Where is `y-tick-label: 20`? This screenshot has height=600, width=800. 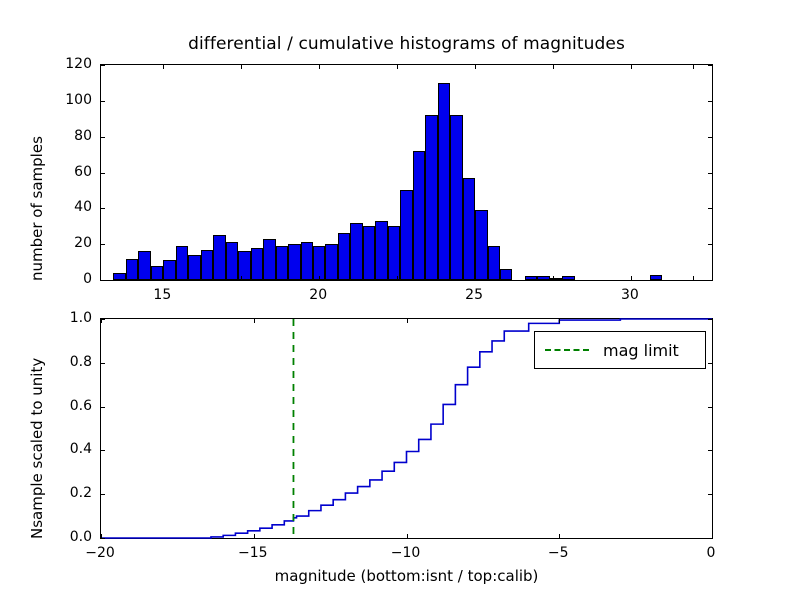
y-tick-label: 20 is located at coordinates (83, 243).